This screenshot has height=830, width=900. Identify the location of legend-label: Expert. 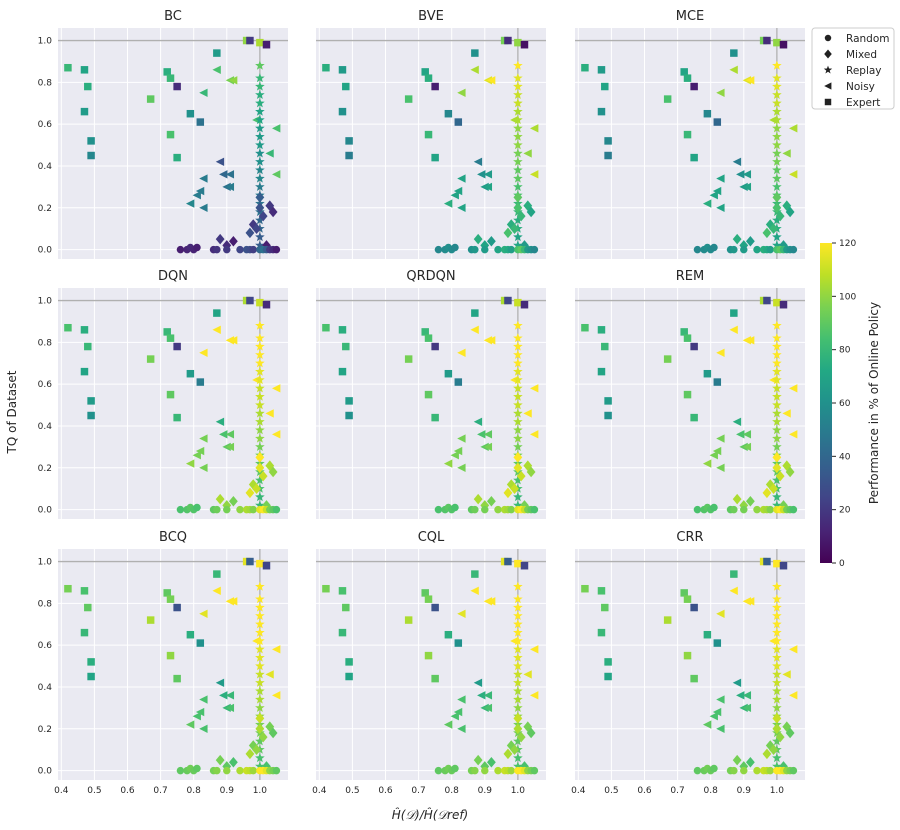
(863, 103).